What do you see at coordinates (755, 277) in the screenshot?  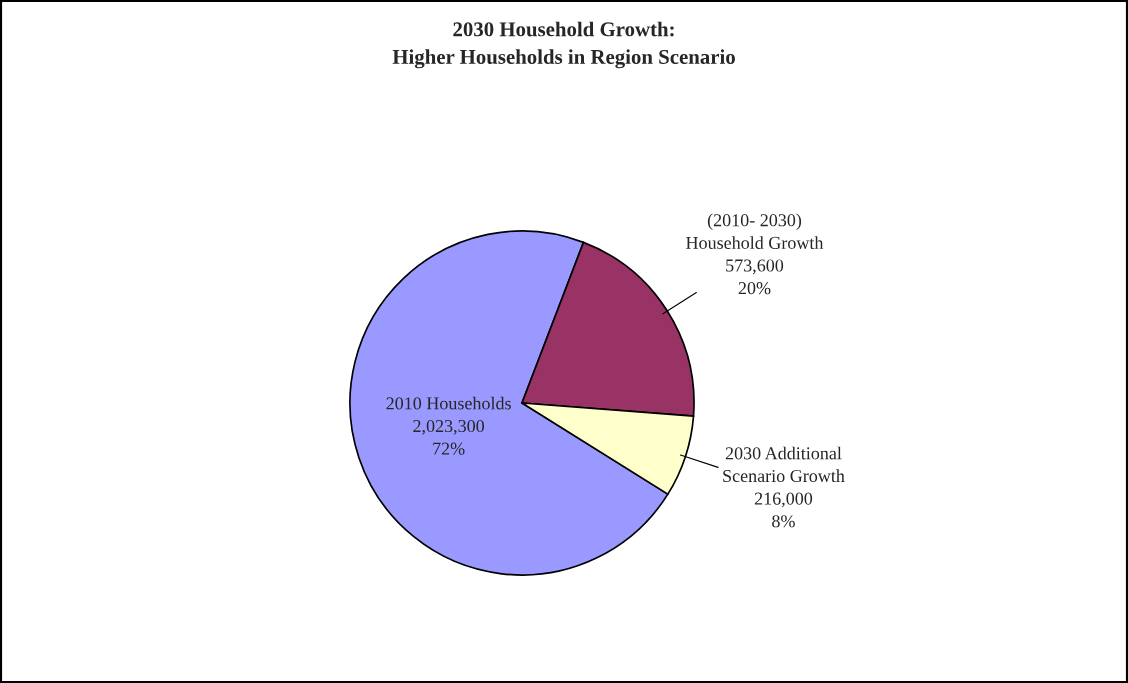 I see `data-label: 573,600 20%` at bounding box center [755, 277].